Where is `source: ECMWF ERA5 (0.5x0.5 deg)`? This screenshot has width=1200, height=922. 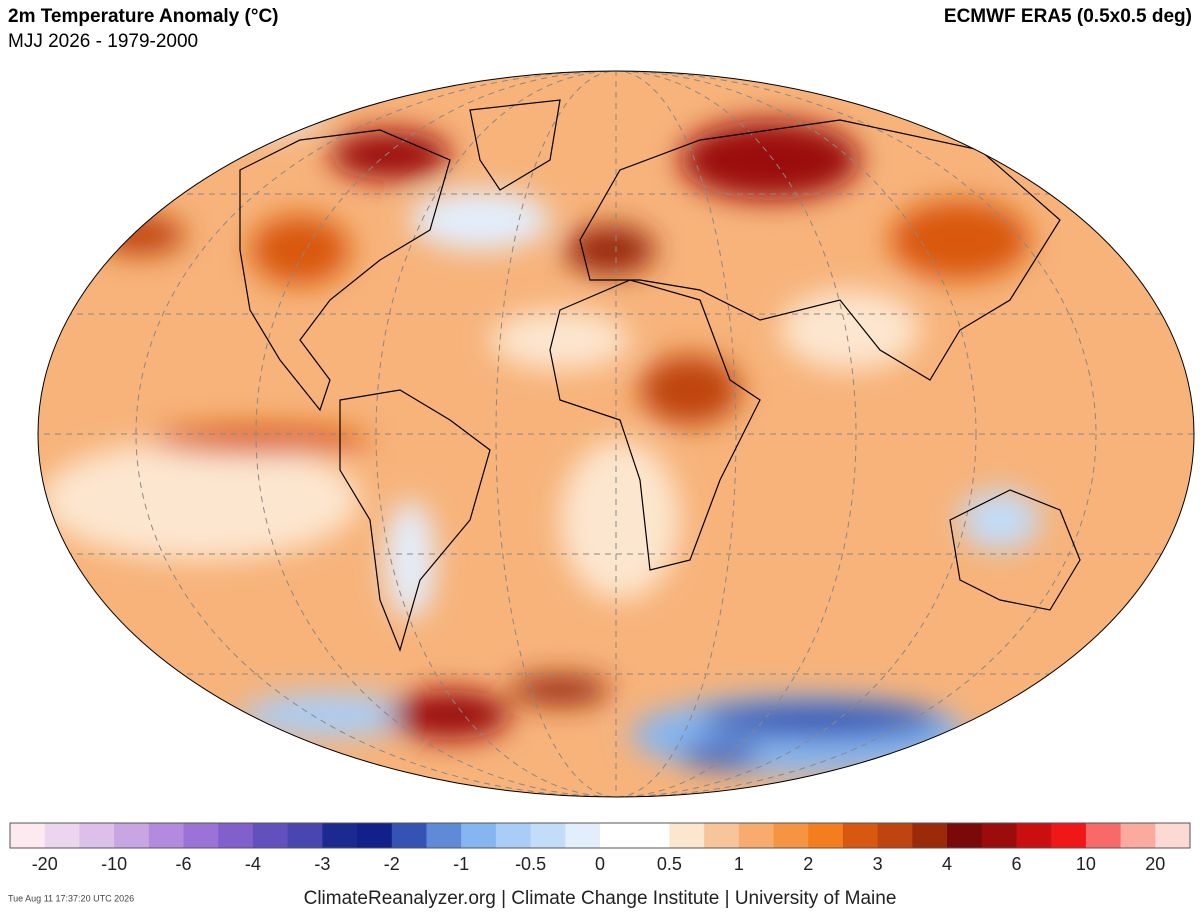 source: ECMWF ERA5 (0.5x0.5 deg) is located at coordinates (1068, 16).